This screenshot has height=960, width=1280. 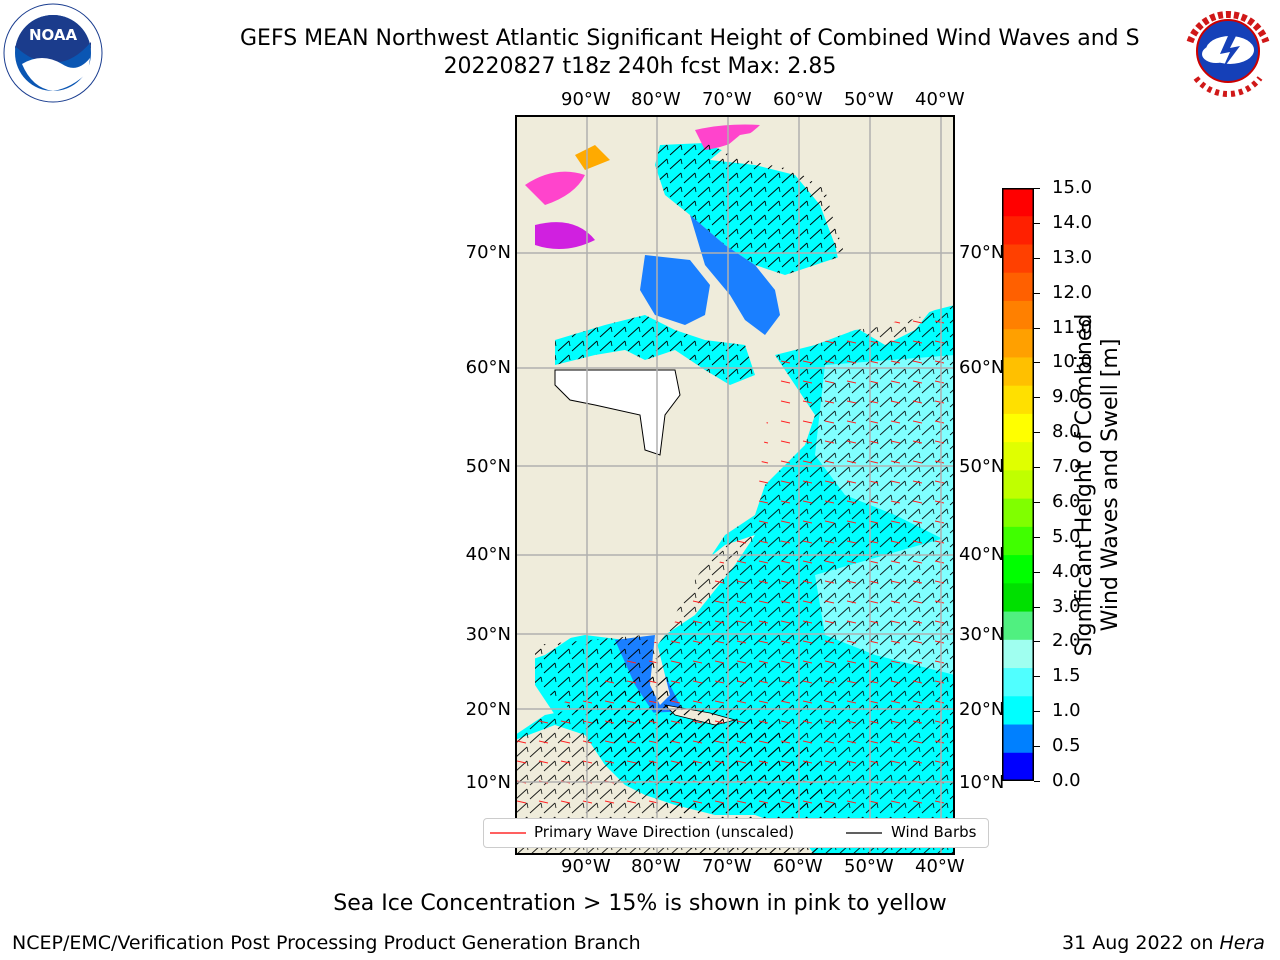 What do you see at coordinates (1072, 257) in the screenshot?
I see `colorbar-tick: 13.0` at bounding box center [1072, 257].